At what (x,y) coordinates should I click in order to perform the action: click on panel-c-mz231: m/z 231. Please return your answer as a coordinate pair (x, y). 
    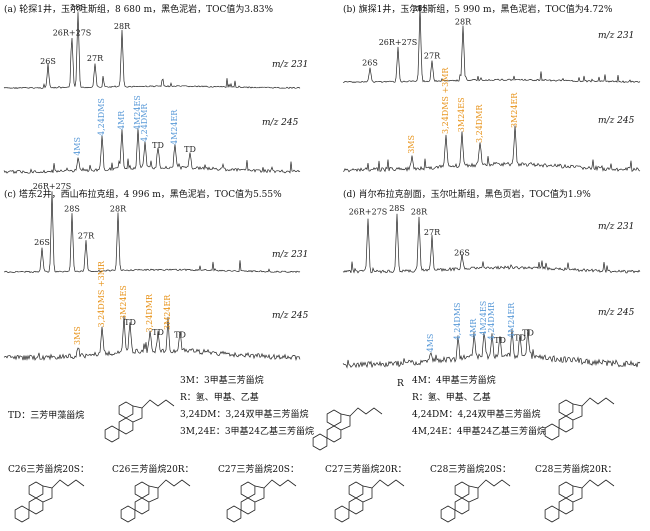
    Looking at the image, I should click on (290, 255).